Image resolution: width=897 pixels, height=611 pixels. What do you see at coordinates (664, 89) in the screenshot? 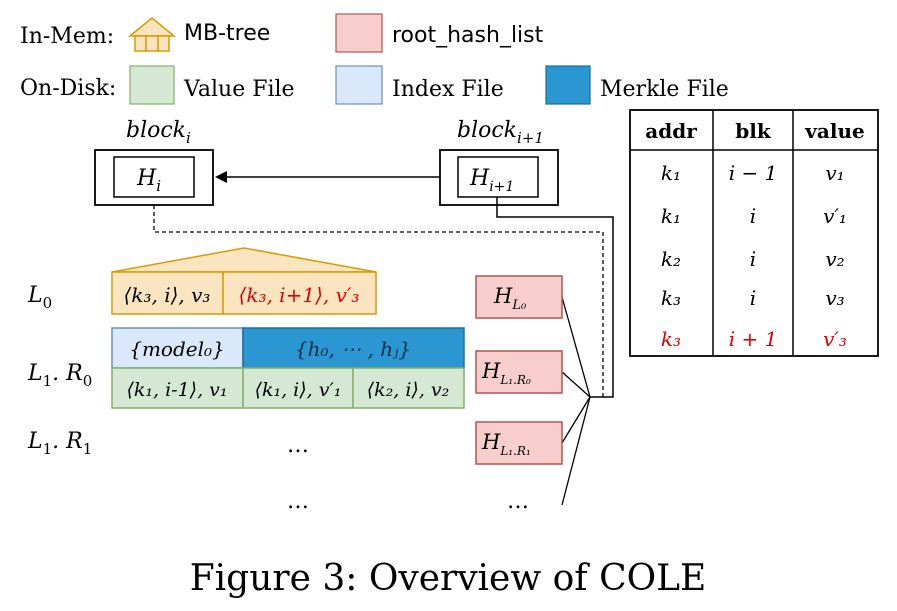
I see `merkle-file-label: Merkle File` at bounding box center [664, 89].